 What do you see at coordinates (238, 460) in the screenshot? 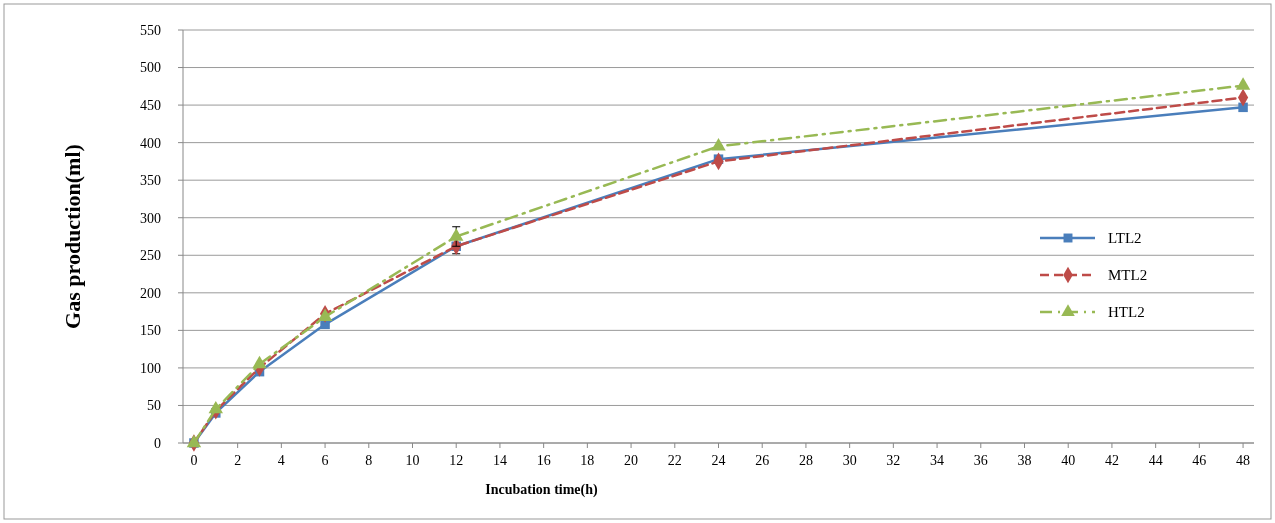
I see `x-tick-label: 2` at bounding box center [238, 460].